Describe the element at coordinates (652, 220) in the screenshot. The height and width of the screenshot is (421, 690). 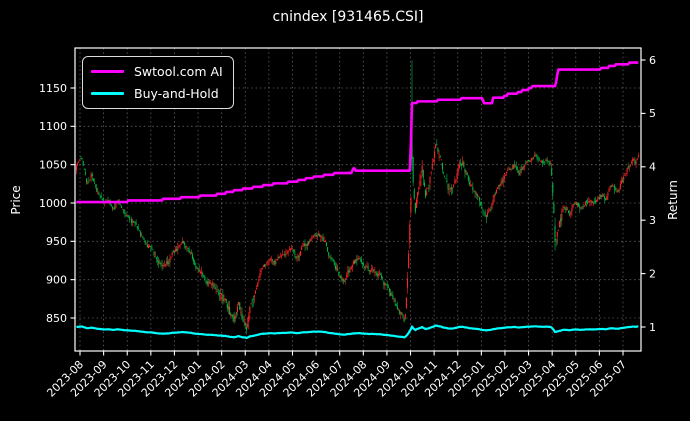
I see `return-tick-label: 3` at that location.